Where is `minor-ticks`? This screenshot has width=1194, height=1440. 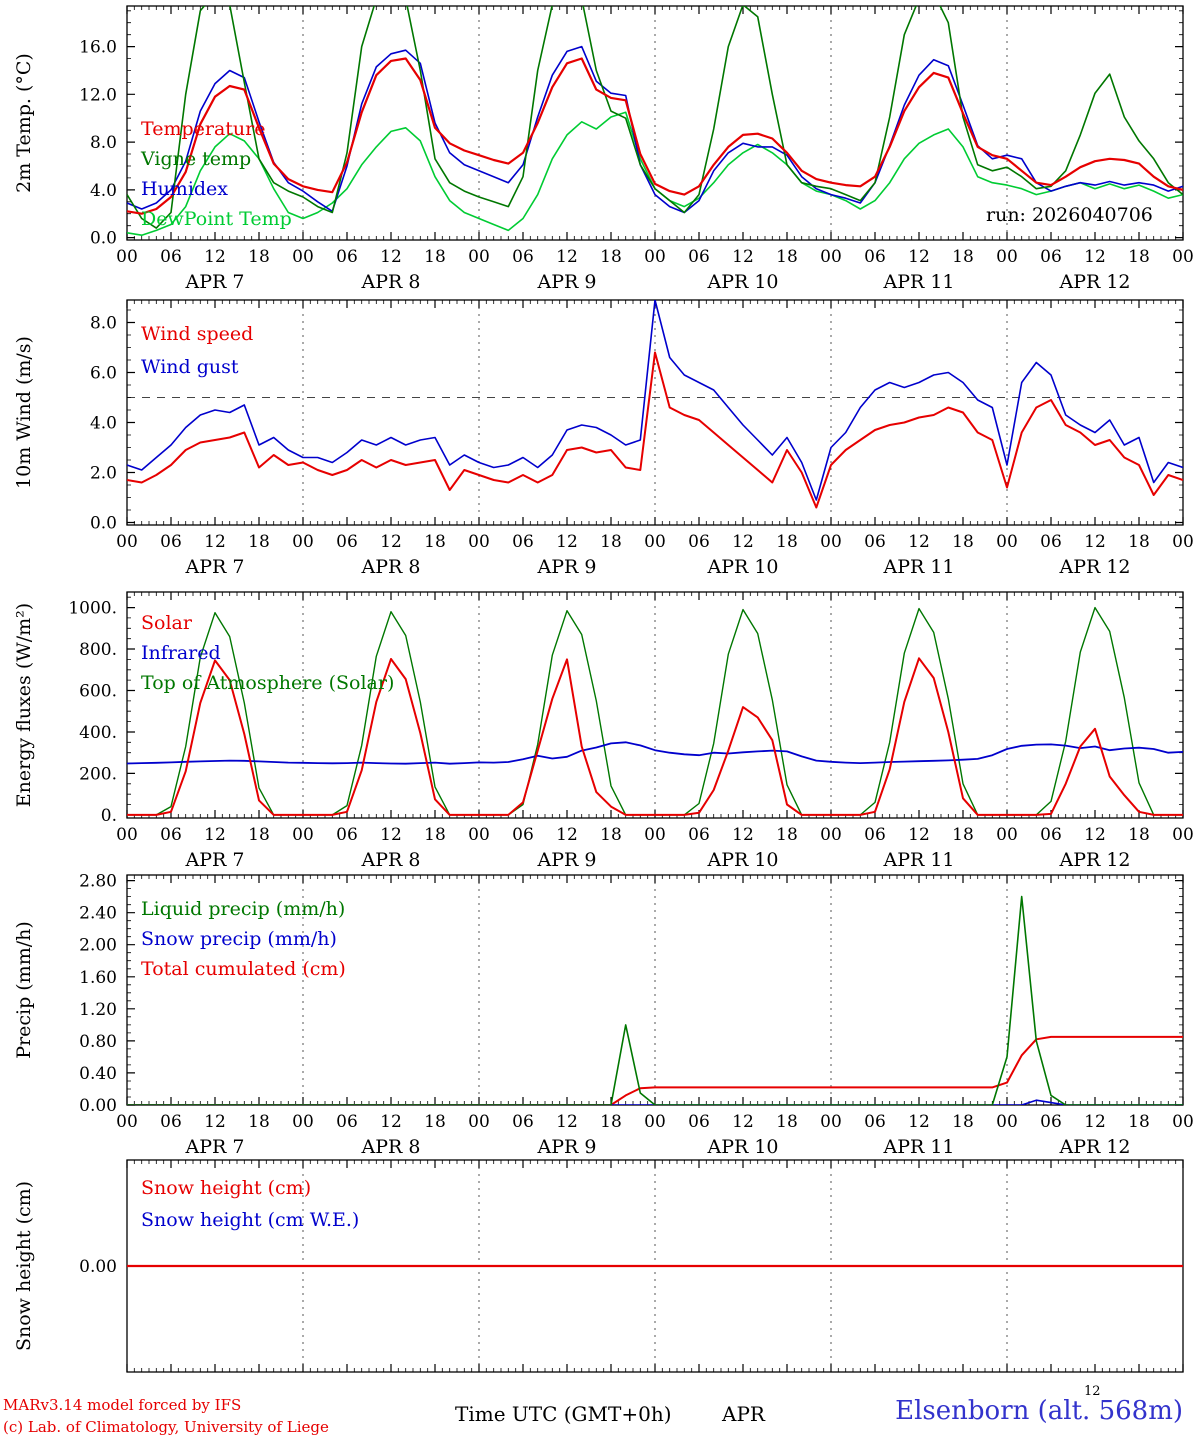 minor-ticks is located at coordinates (655, 412).